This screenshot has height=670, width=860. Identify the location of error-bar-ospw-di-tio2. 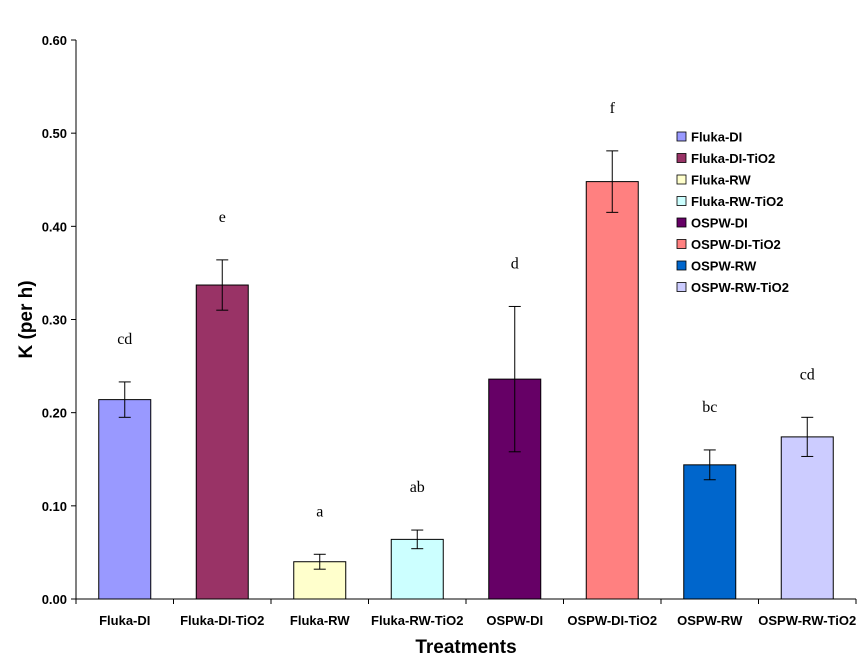
(612, 181).